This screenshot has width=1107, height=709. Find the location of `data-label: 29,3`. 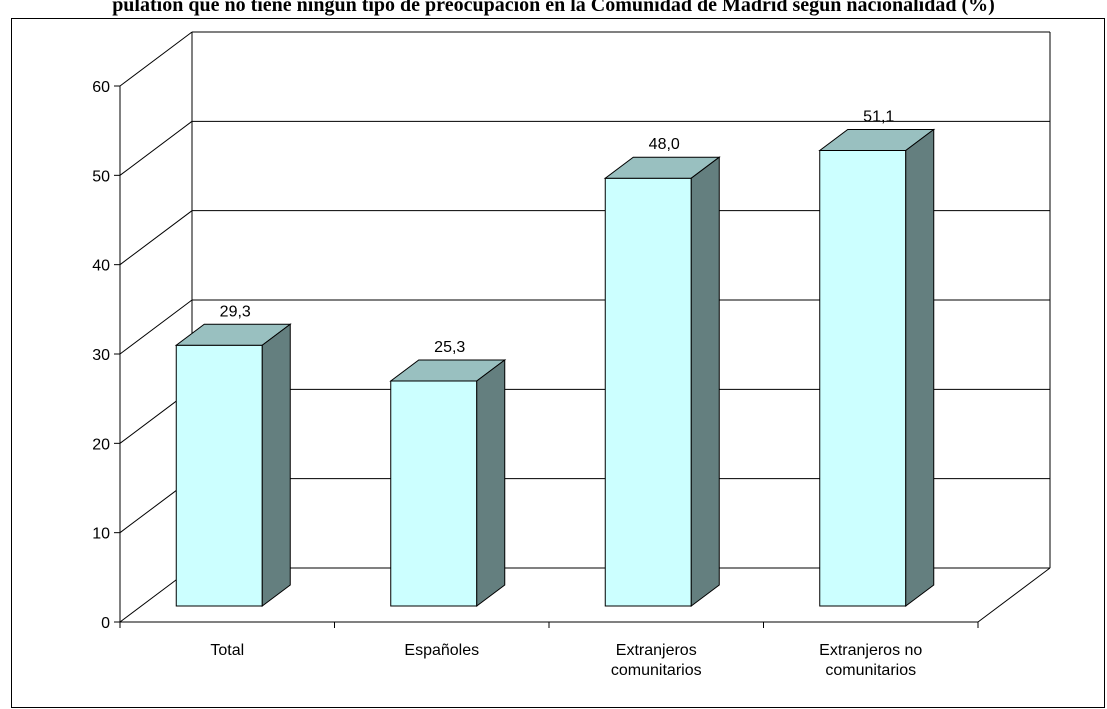

data-label: 29,3 is located at coordinates (235, 311).